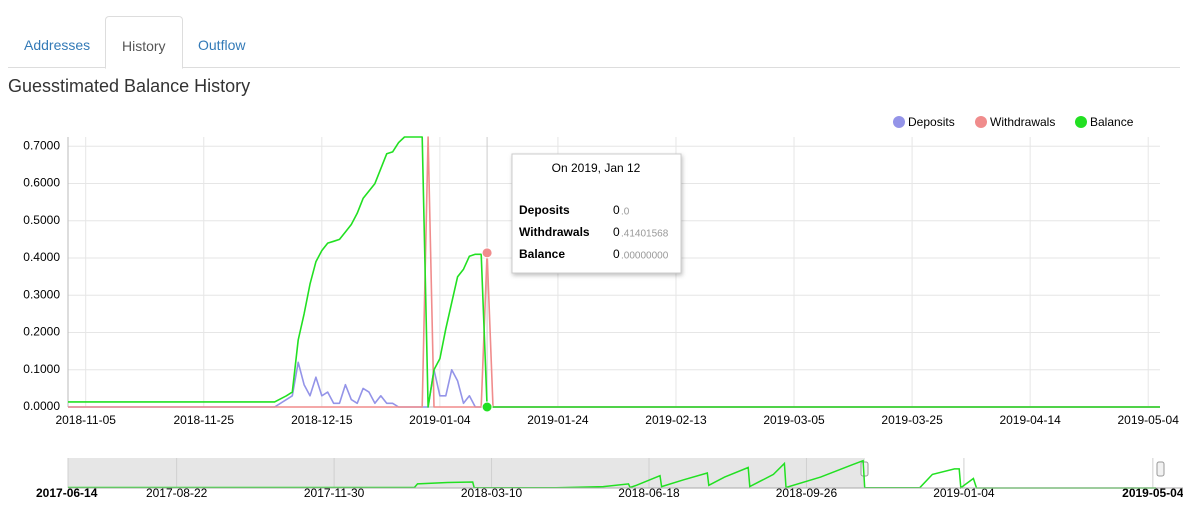  What do you see at coordinates (676, 420) in the screenshot?
I see `x-tick-label: 2019-02-13` at bounding box center [676, 420].